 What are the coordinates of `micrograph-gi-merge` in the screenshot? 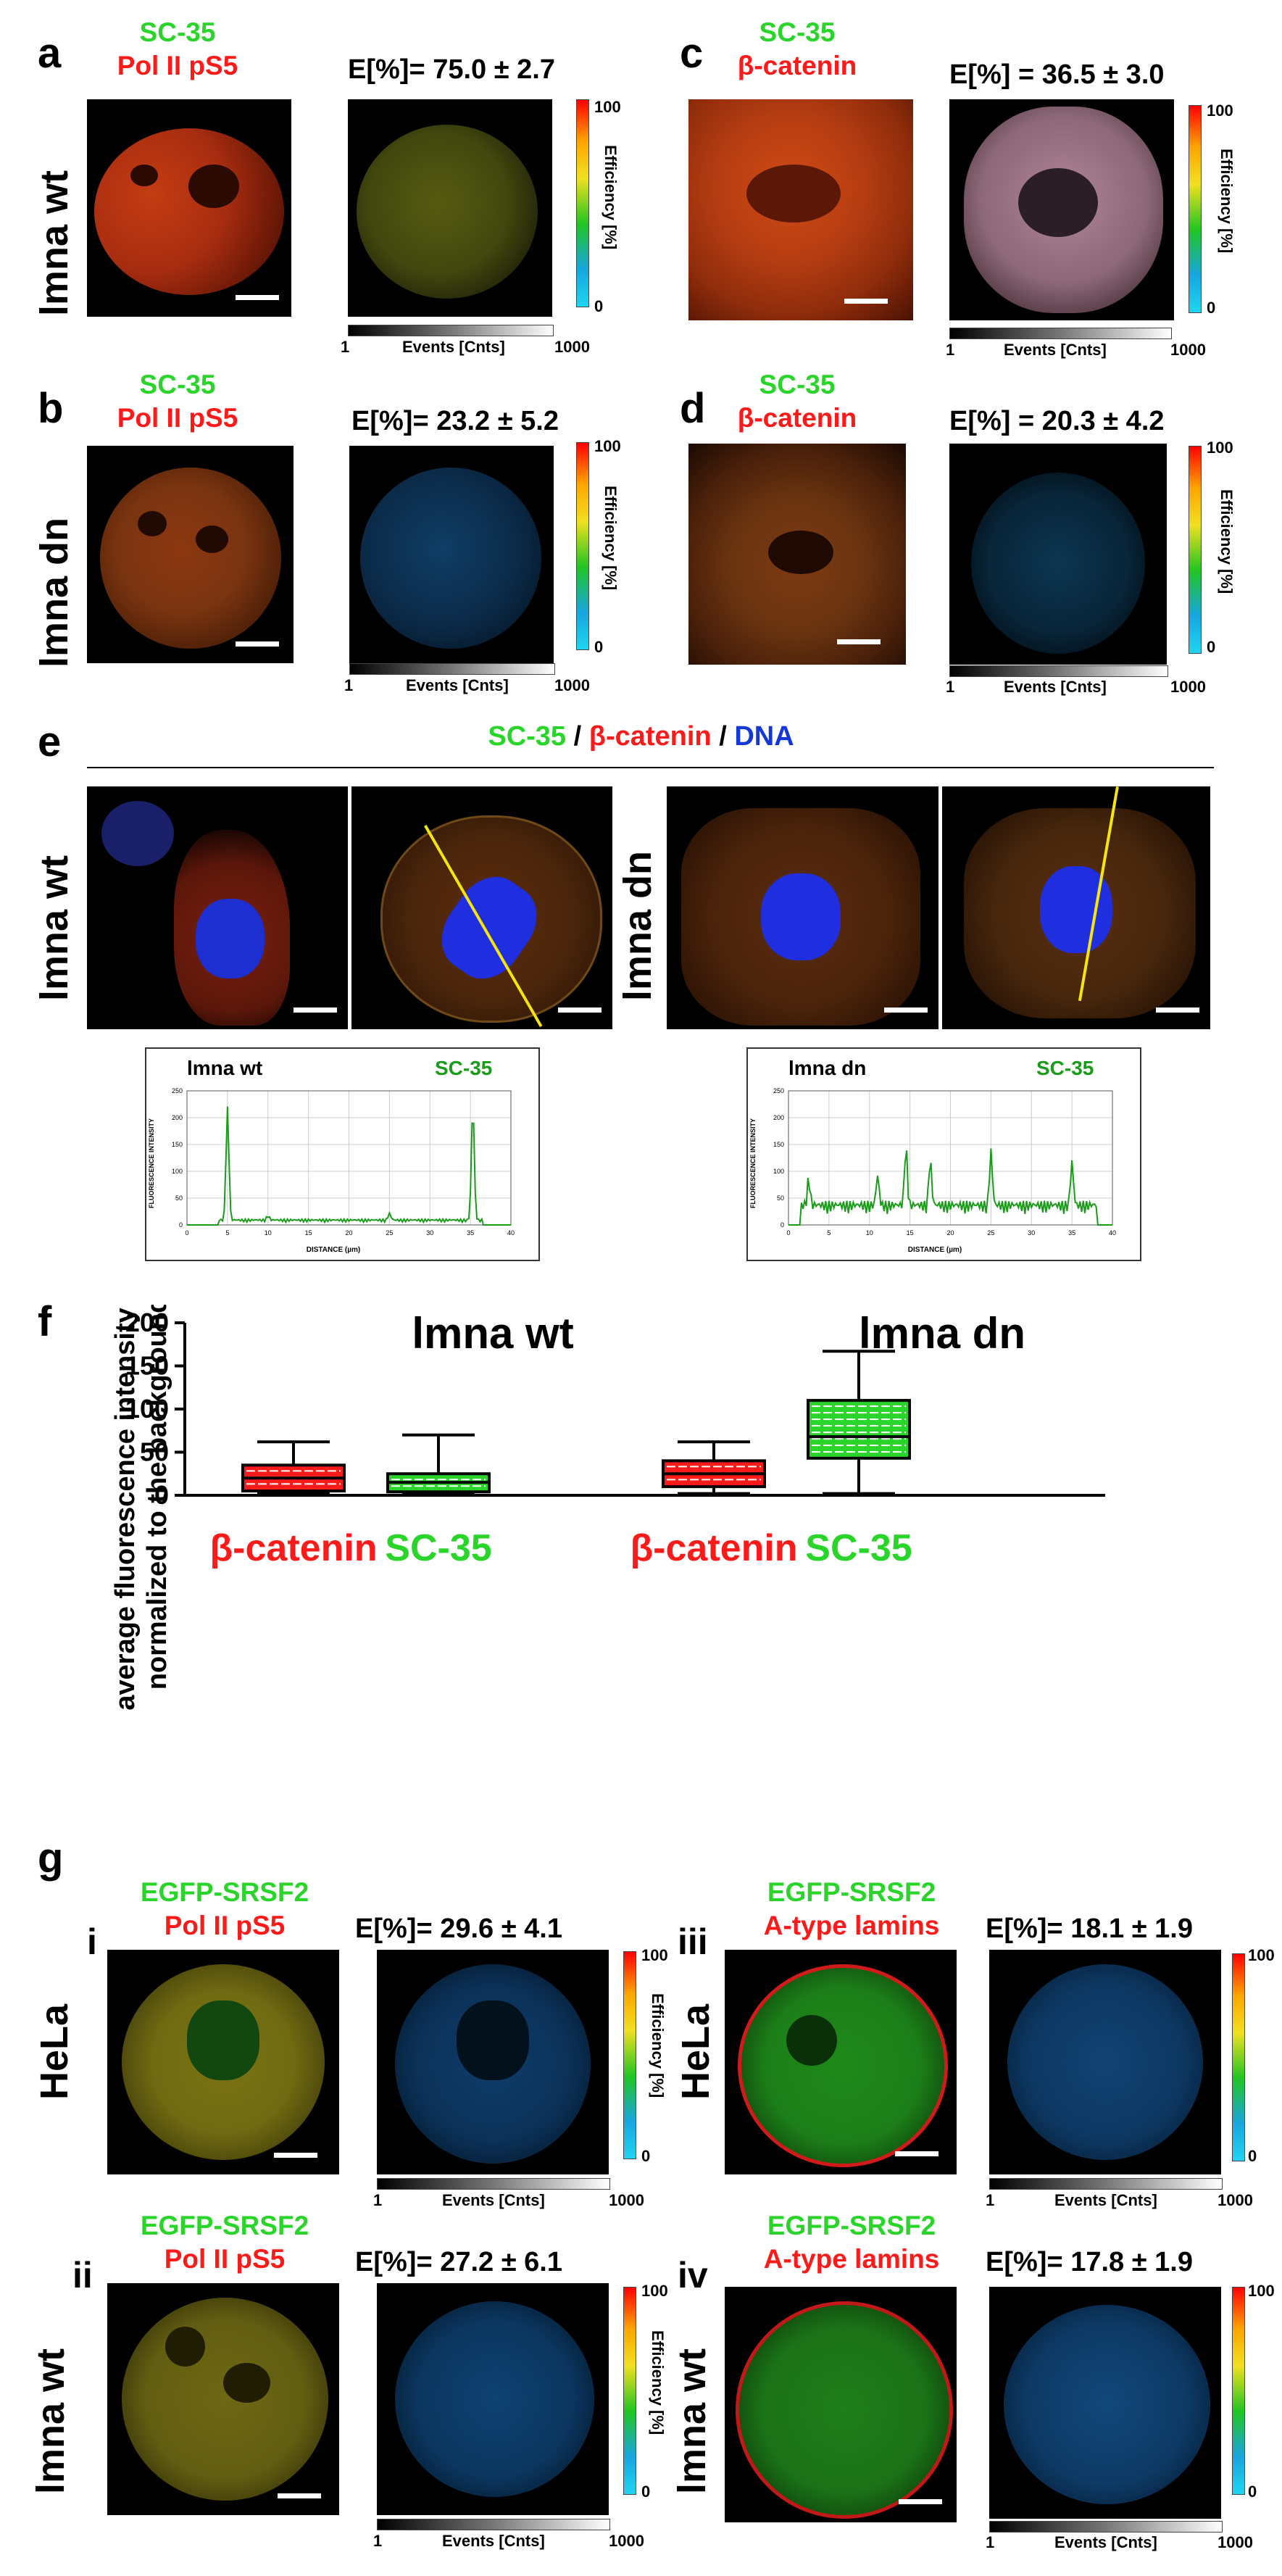 It's located at (223, 2062).